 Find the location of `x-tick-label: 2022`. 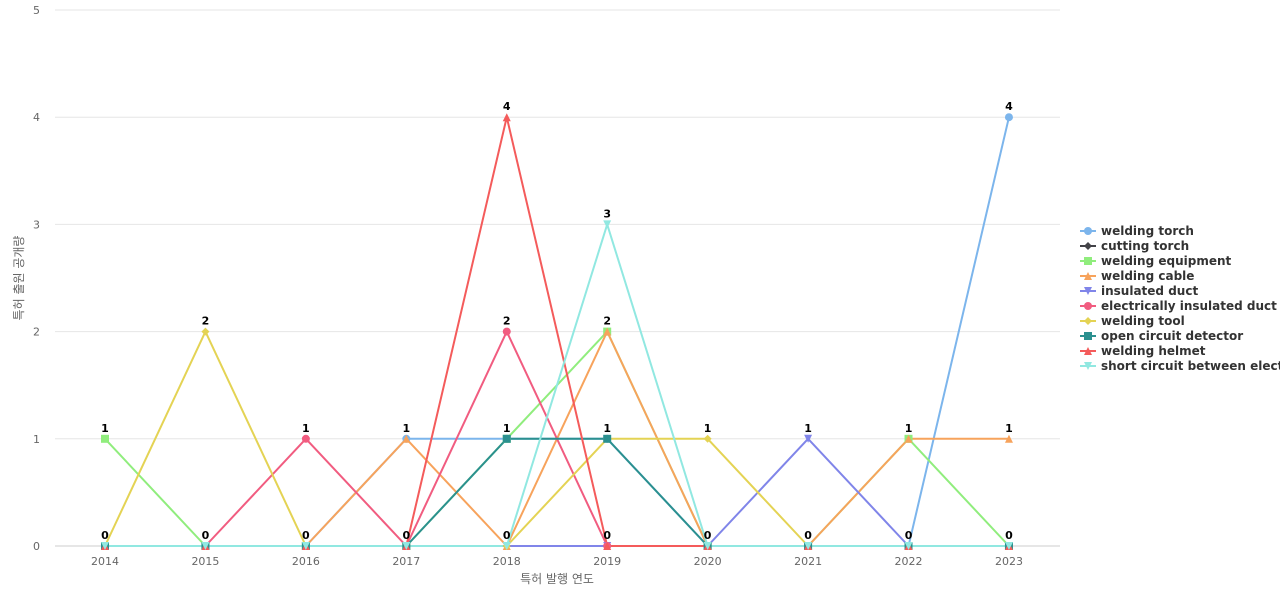

x-tick-label: 2022 is located at coordinates (909, 561).